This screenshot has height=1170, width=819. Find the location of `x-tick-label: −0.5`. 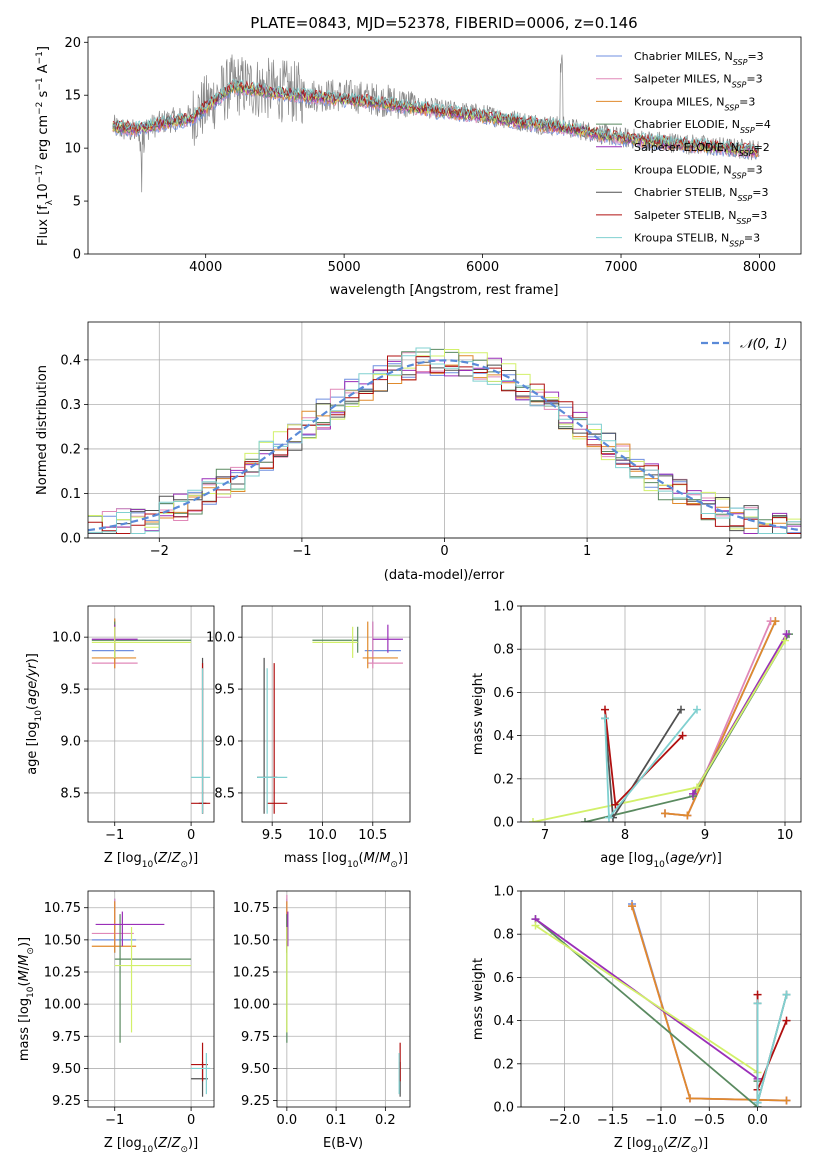

x-tick-label: −0.5 is located at coordinates (709, 1120).